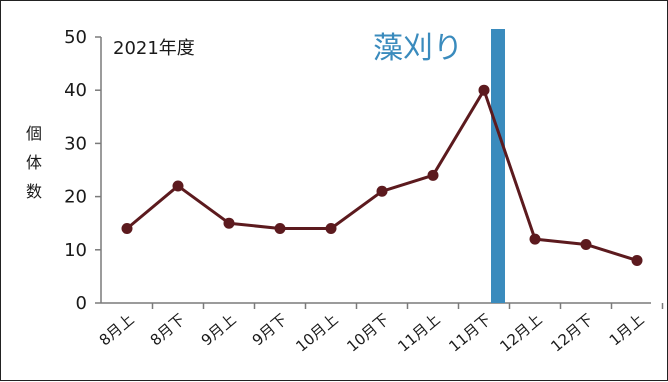 This screenshot has height=382, width=668. Describe the element at coordinates (154, 48) in the screenshot. I see `chart-title: 2021年度` at that location.